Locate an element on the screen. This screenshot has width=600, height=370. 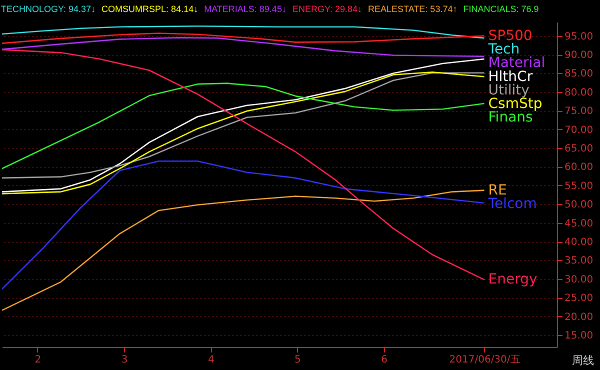
text: ENERGY: 29.84↓ is located at coordinates (327, 9).